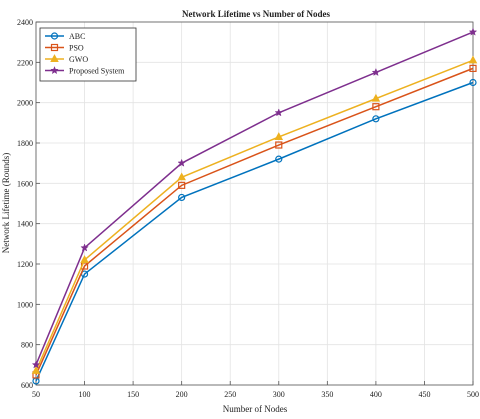  I want to click on chart-title: Network Lifetime vs Number of Nodes, so click(256, 14).